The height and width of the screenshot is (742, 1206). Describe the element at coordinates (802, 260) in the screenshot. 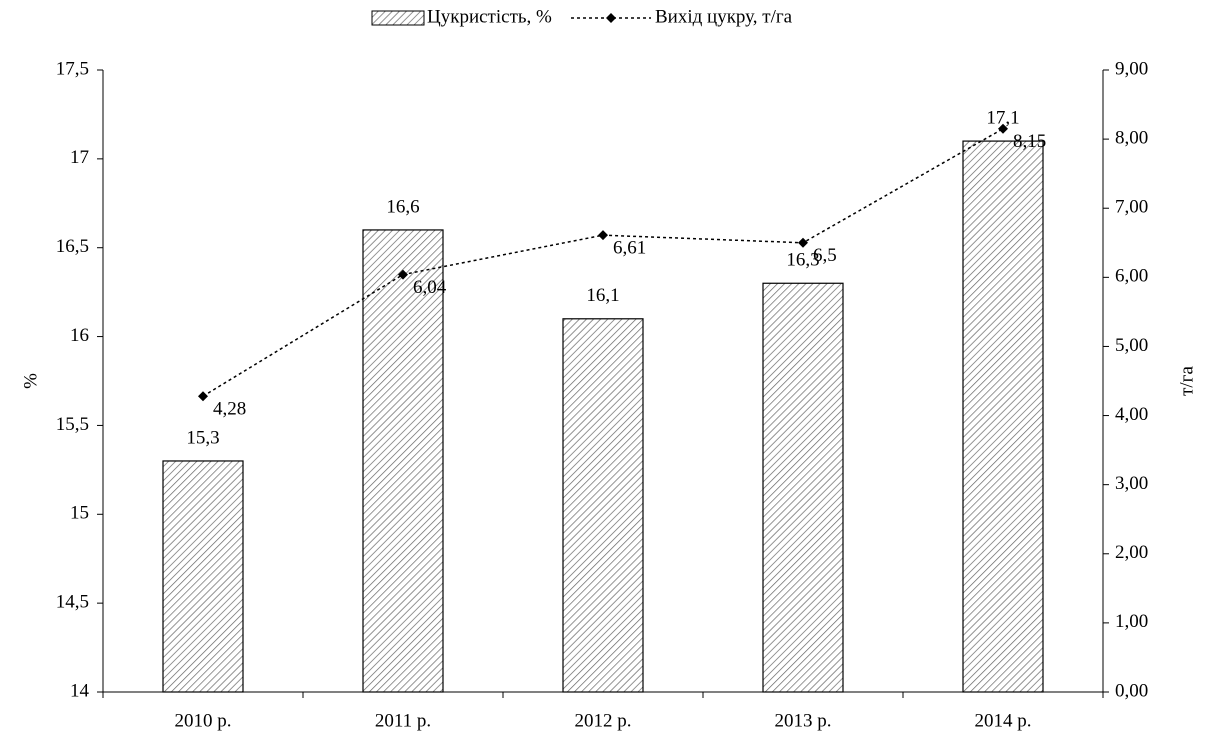

I see `bar-value-label: 16,3` at that location.